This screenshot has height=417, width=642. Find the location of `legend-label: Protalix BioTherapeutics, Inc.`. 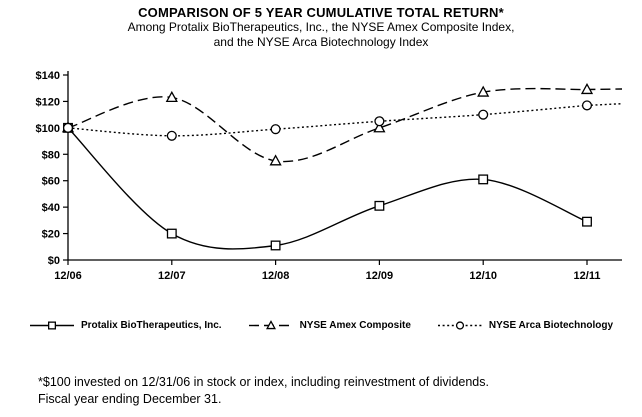

legend-label: Protalix BioTherapeutics, Inc. is located at coordinates (151, 325).